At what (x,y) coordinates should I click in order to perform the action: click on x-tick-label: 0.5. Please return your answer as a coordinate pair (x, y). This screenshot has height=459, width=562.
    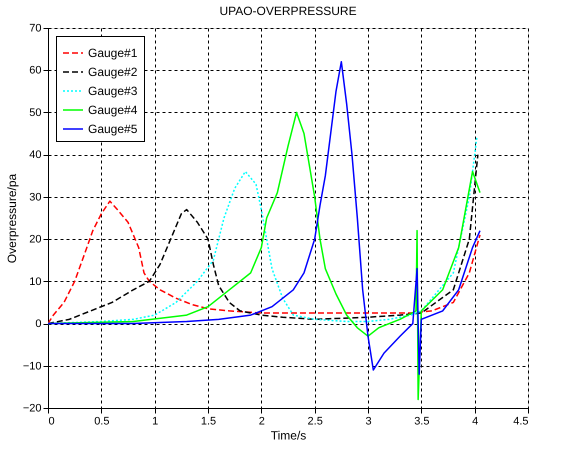
    Looking at the image, I should click on (102, 422).